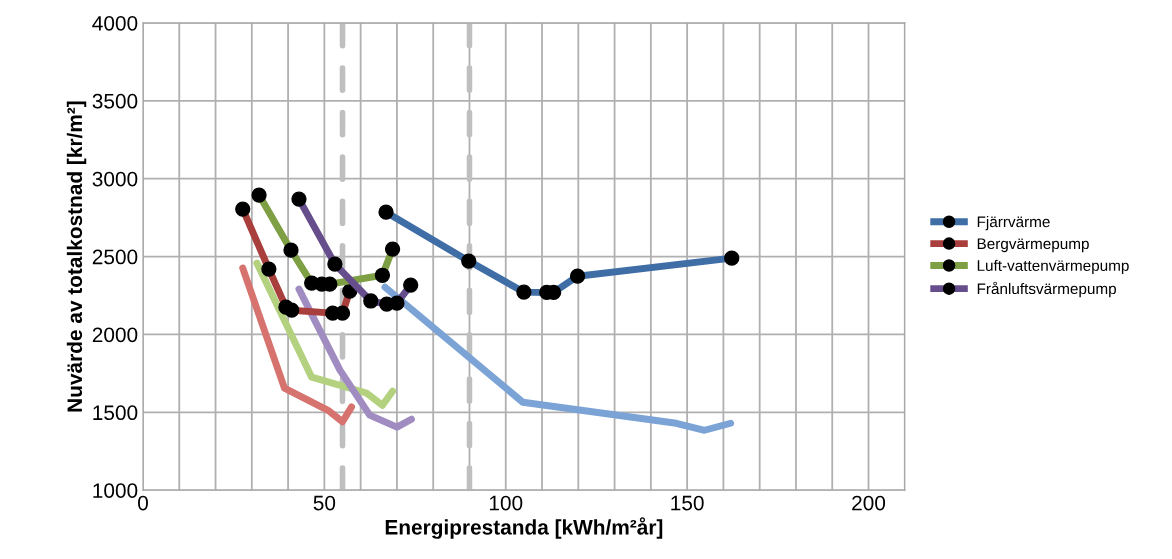 The width and height of the screenshot is (1172, 559). Describe the element at coordinates (1033, 245) in the screenshot. I see `legend-label: Bergvärmepump` at that location.